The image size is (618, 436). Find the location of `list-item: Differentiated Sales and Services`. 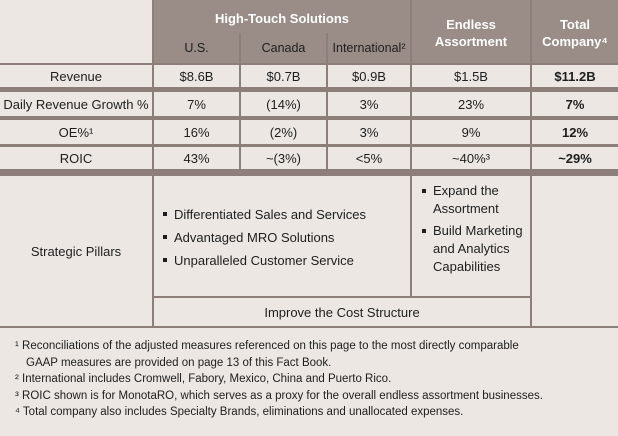

list-item: Differentiated Sales and Services is located at coordinates (286, 214).